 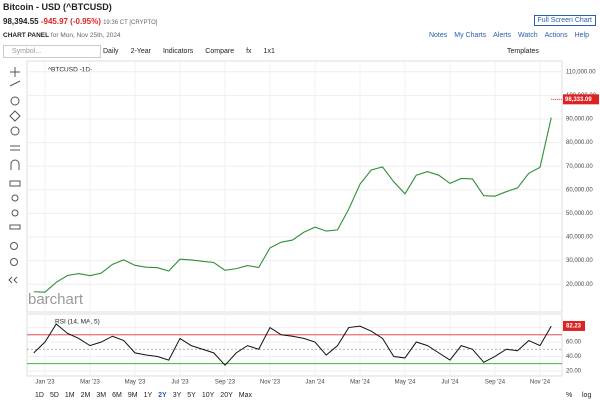 What do you see at coordinates (579, 261) in the screenshot?
I see `y-tick-label: 30,000.00` at bounding box center [579, 261].